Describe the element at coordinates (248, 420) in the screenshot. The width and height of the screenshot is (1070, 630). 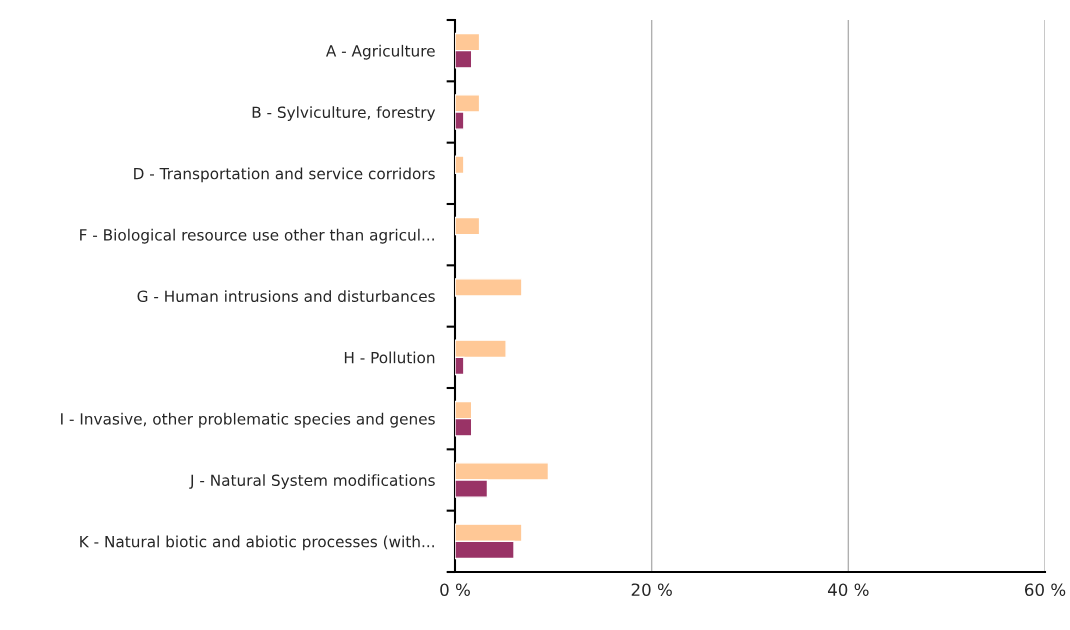
I see `y-tick-label: I - Invasive, other problematic species and genes` at that location.